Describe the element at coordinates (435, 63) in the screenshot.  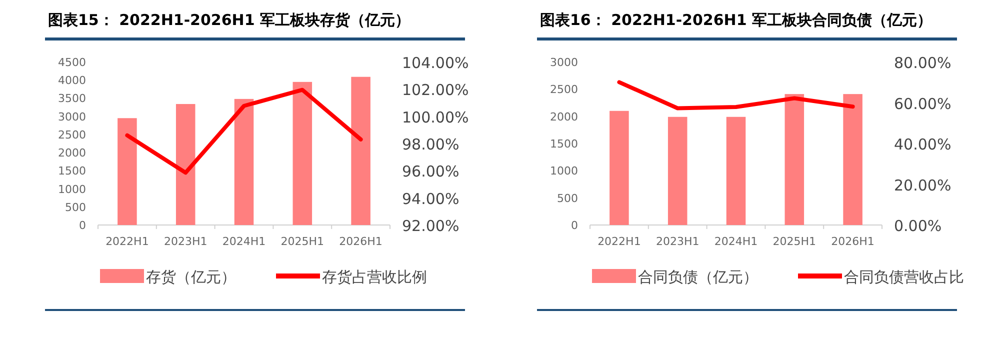
I see `y2-tick-label: 104.00%` at that location.